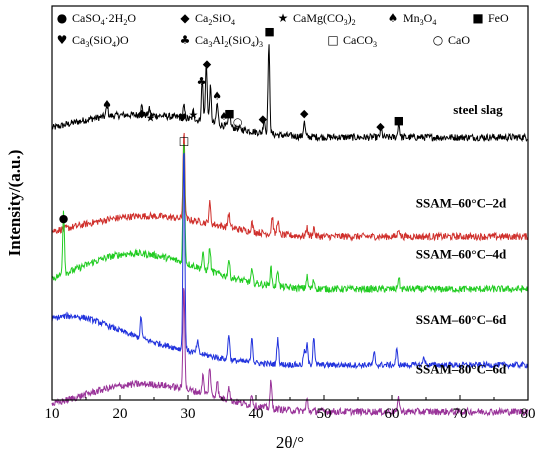 The image size is (550, 463). What do you see at coordinates (114, 18) in the screenshot?
I see `legend-label-part: ·2H` at bounding box center [114, 18].